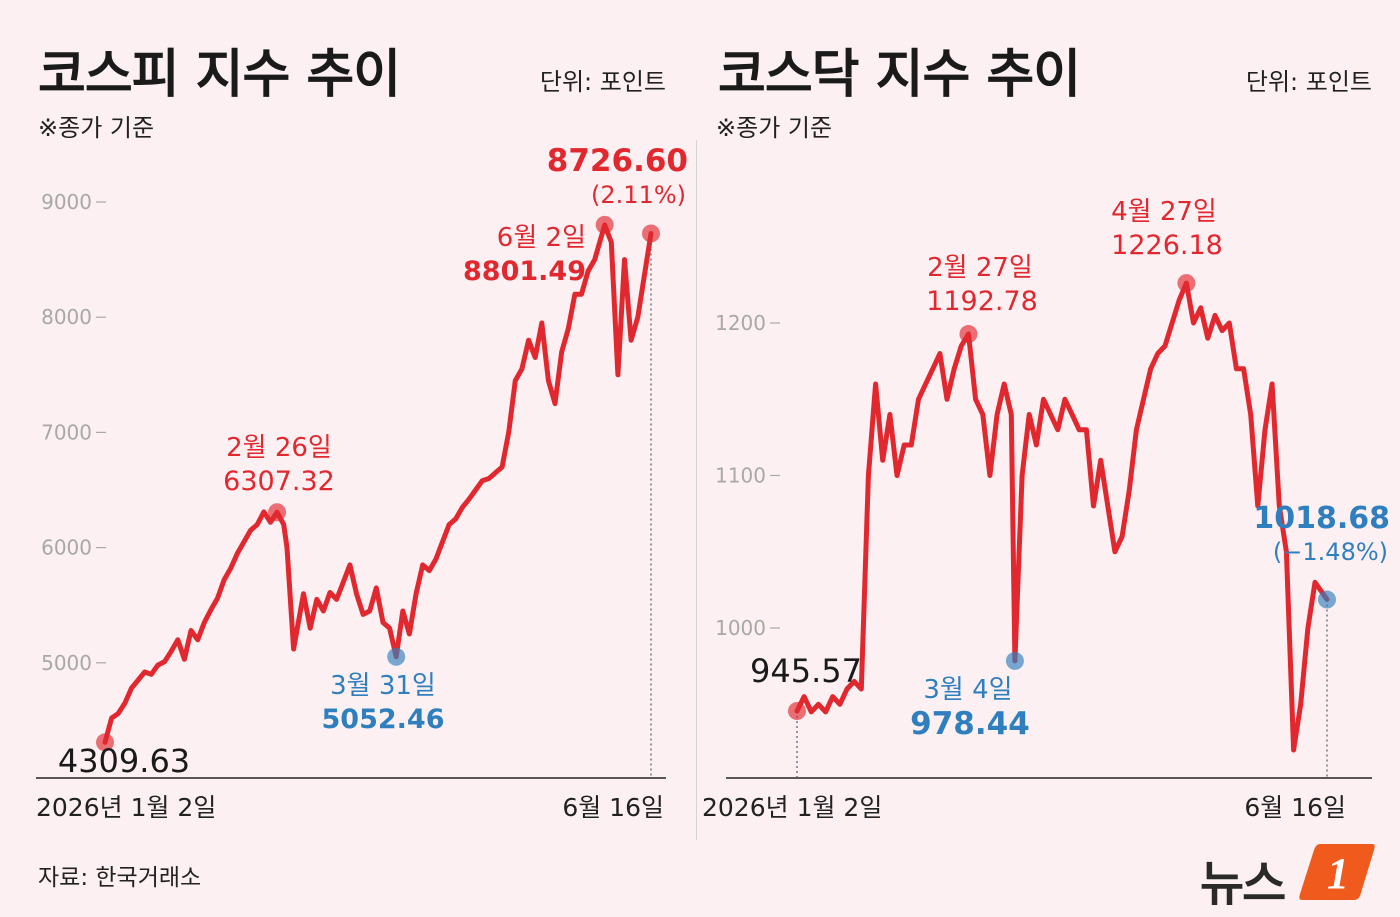 The image size is (1400, 917). What do you see at coordinates (1243, 884) in the screenshot?
I see `logo-text: 뉴스` at bounding box center [1243, 884].